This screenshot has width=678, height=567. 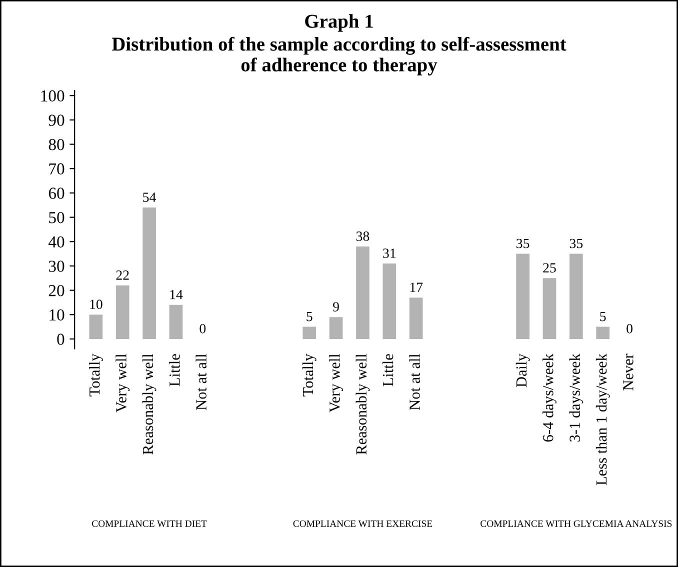 What do you see at coordinates (56, 144) in the screenshot?
I see `y-tick-label: 80` at bounding box center [56, 144].